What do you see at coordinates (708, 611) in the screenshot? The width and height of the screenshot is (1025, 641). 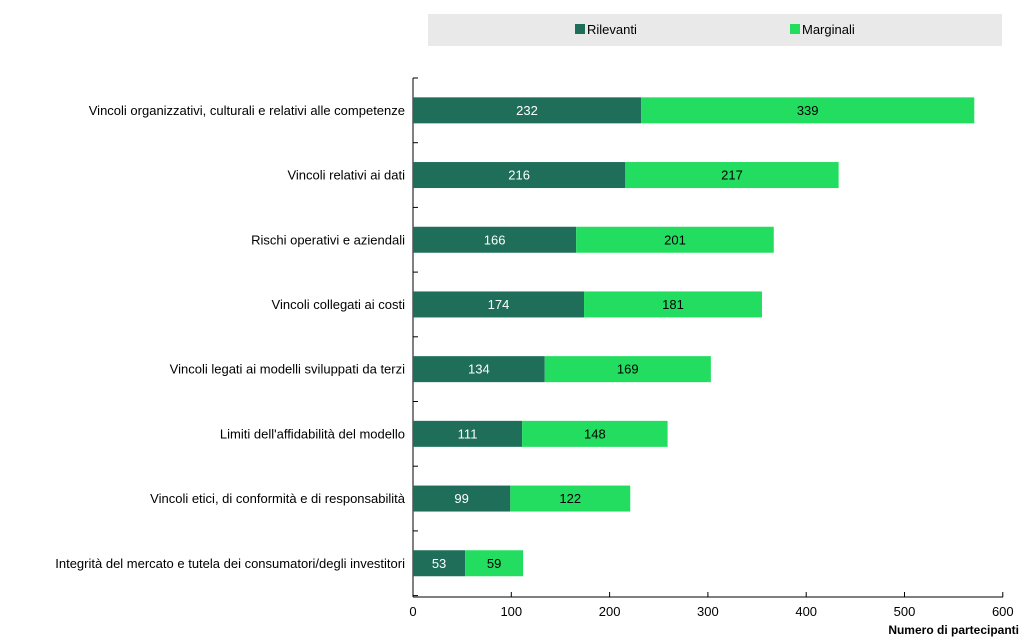 I see `x-tick-label: 300` at bounding box center [708, 611].